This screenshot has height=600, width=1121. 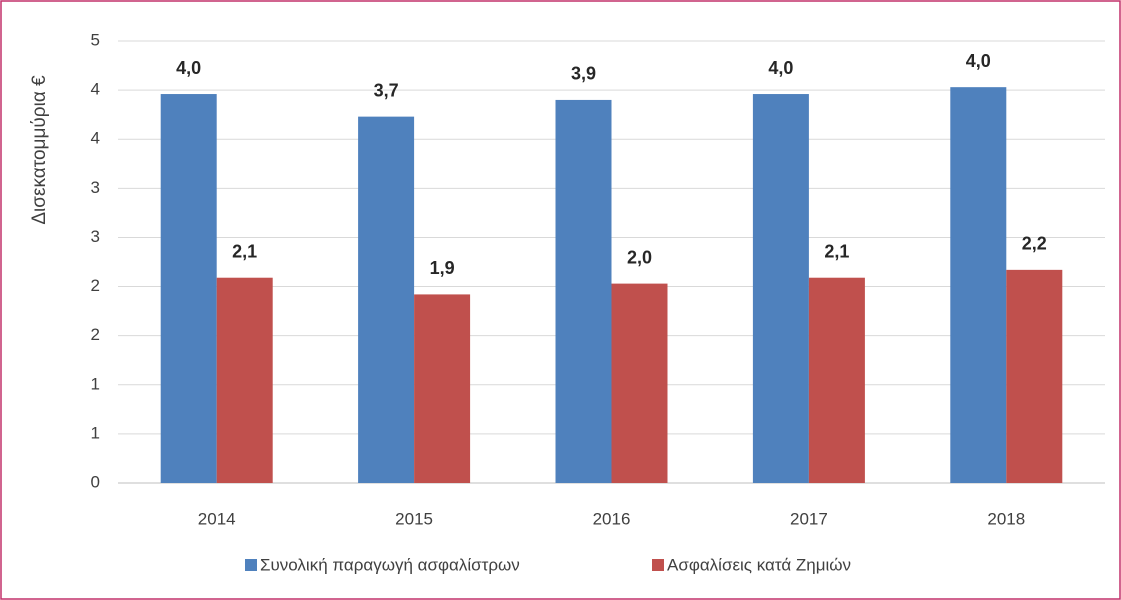 I want to click on value-label: 2,0, so click(x=639, y=257).